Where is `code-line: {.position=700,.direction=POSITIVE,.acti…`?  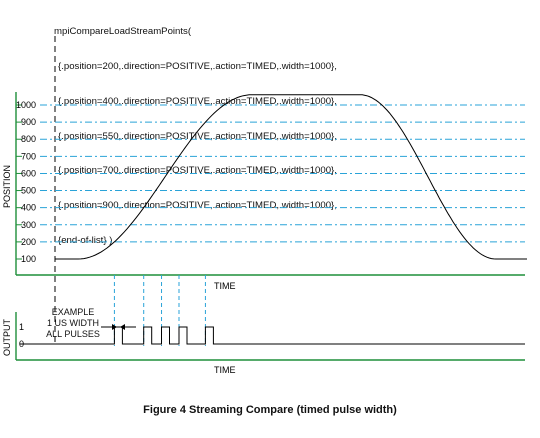 code-line: {.position=700,.direction=POSITIVE,.acti… is located at coordinates (197, 171).